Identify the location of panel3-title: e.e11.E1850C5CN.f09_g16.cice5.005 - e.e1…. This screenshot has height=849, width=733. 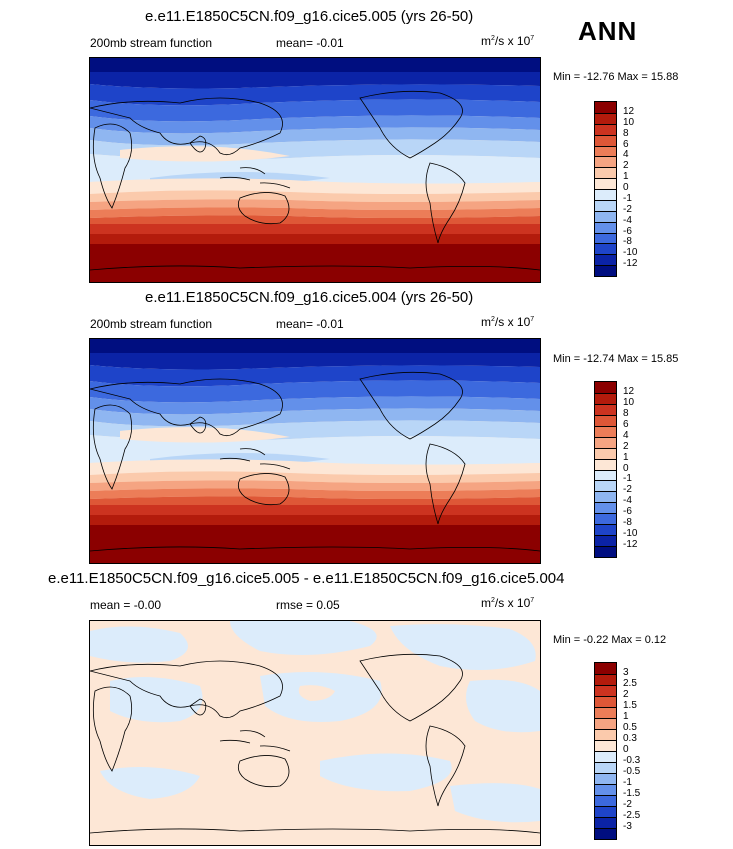
(306, 578).